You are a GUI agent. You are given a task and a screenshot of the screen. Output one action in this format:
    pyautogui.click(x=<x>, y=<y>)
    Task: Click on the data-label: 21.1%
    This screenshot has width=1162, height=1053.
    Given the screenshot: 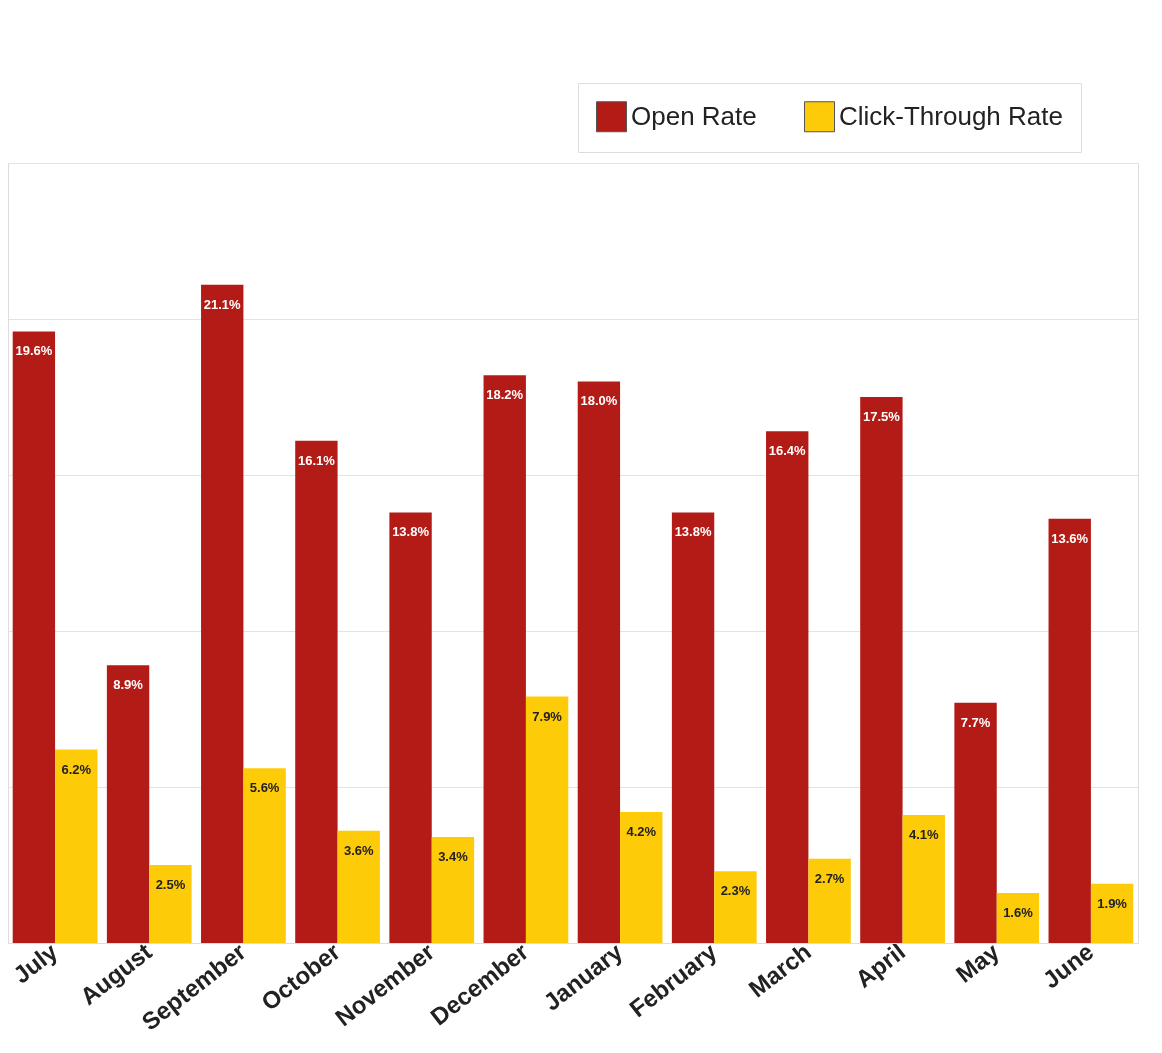 What is the action you would take?
    pyautogui.click(x=222, y=304)
    